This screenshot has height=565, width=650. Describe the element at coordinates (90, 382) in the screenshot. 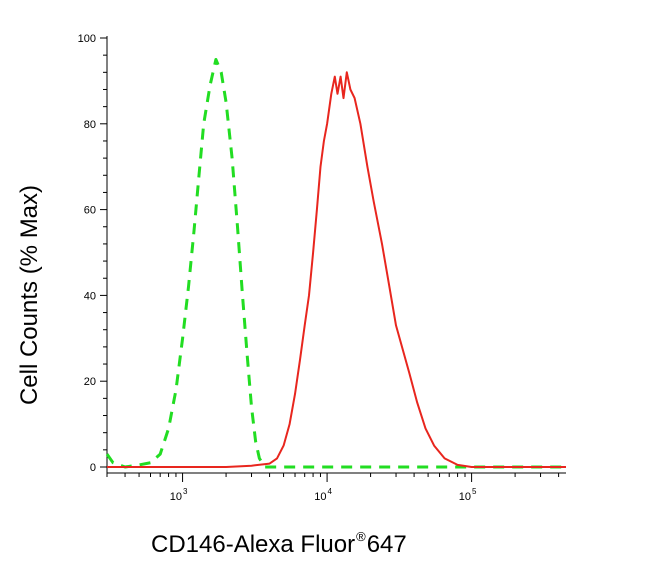

I see `y-tick-label: 20` at that location.